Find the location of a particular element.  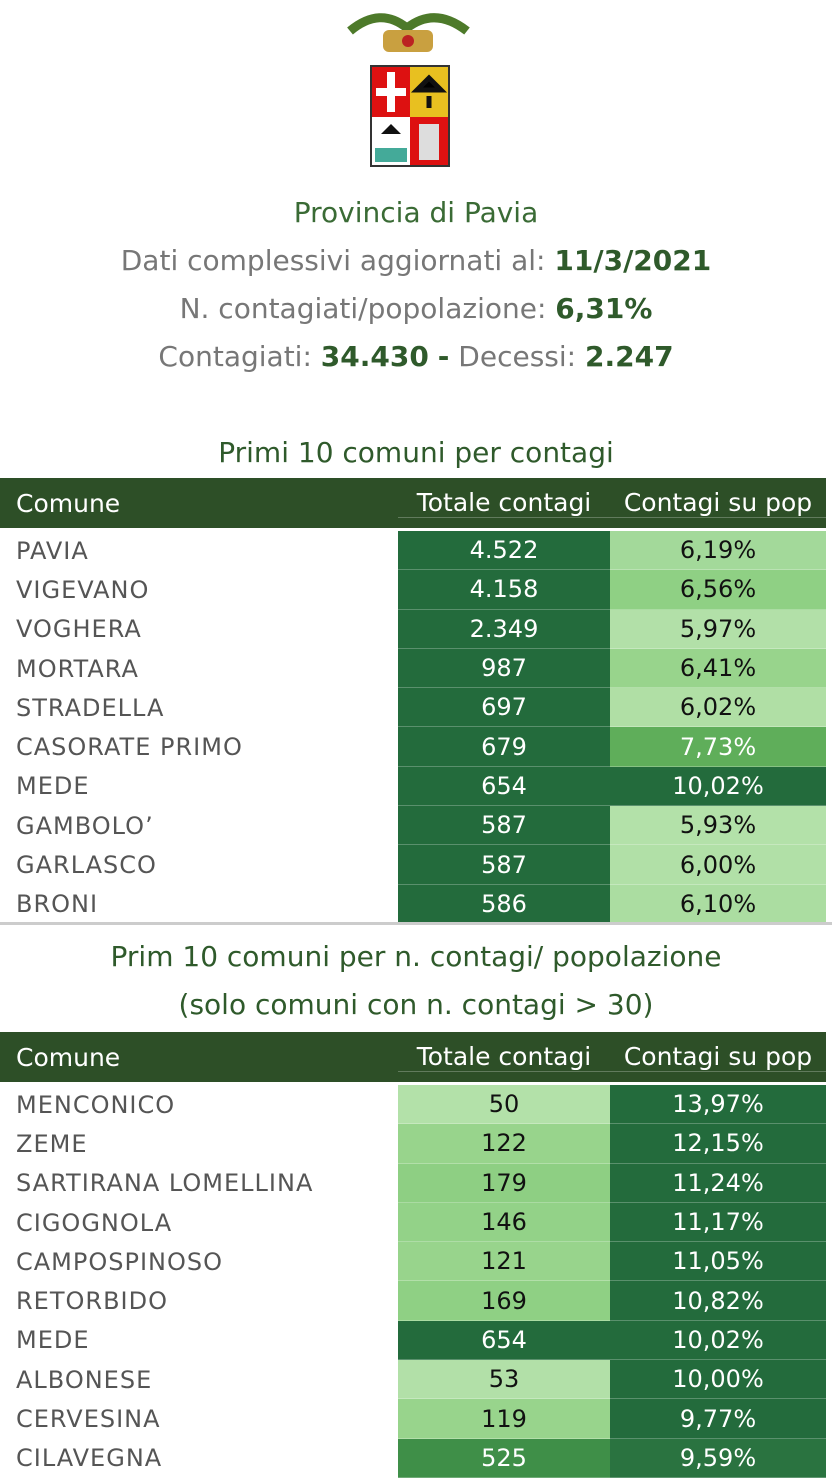

cell-value: 10,00% is located at coordinates (718, 1380).